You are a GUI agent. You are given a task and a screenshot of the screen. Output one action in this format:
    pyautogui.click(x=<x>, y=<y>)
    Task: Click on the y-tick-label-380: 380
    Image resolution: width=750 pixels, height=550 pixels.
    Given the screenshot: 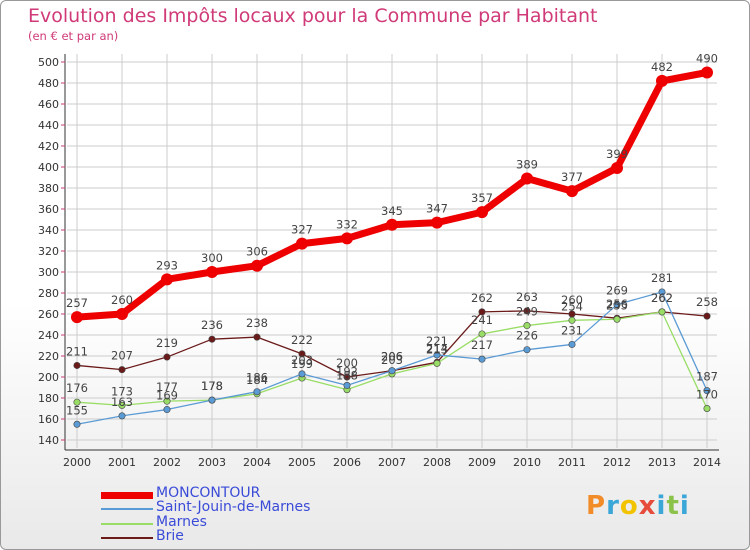 What is the action you would take?
    pyautogui.click(x=48, y=188)
    